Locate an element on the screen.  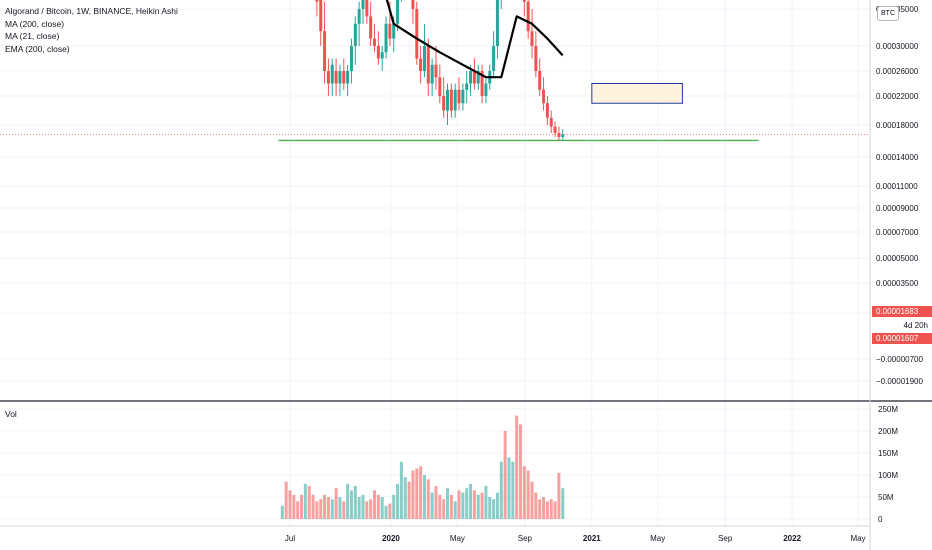
legend-study-ma21: MA (21, close) is located at coordinates (32, 36).